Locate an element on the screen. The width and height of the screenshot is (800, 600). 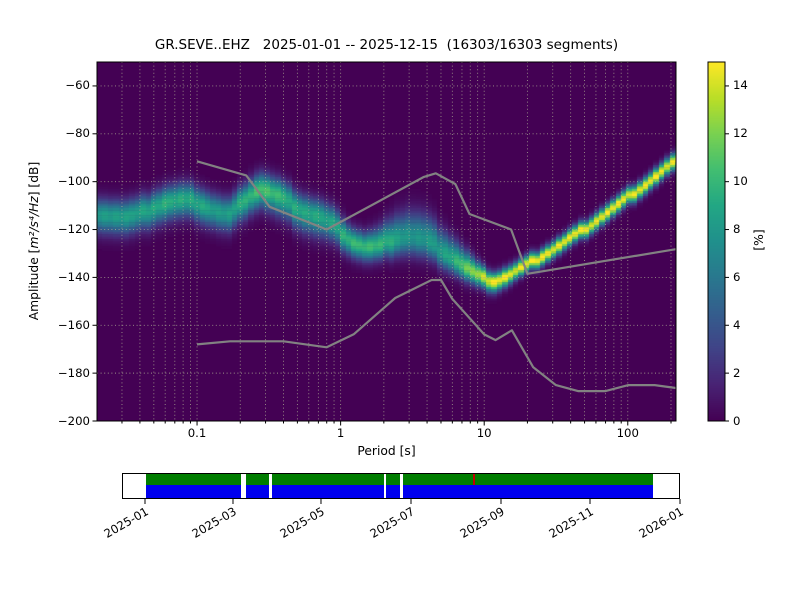
colorbar-label: [%] is located at coordinates (759, 240).